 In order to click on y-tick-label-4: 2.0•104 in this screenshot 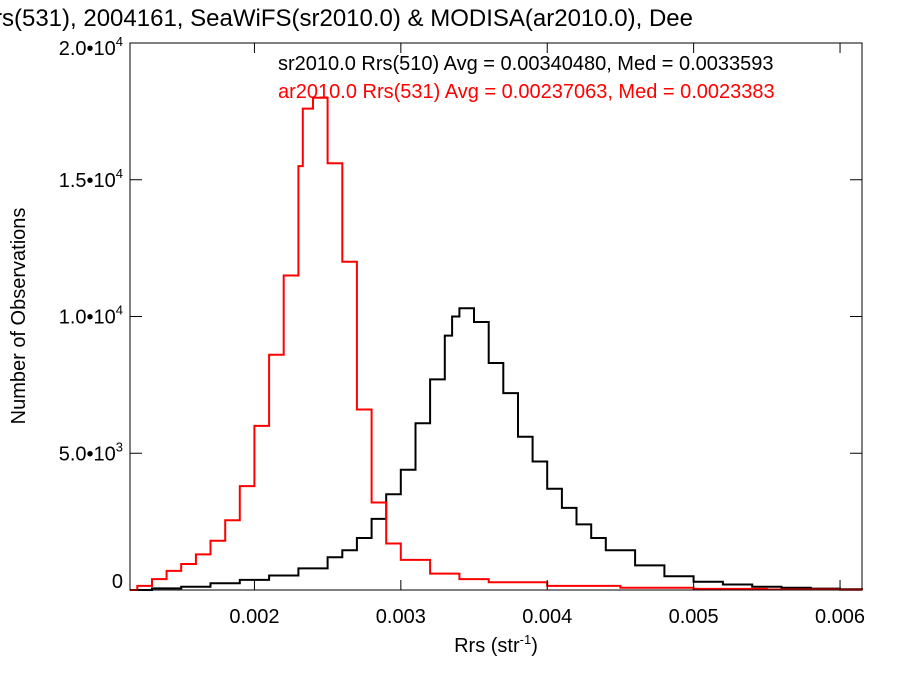, I will do `click(91, 47)`.